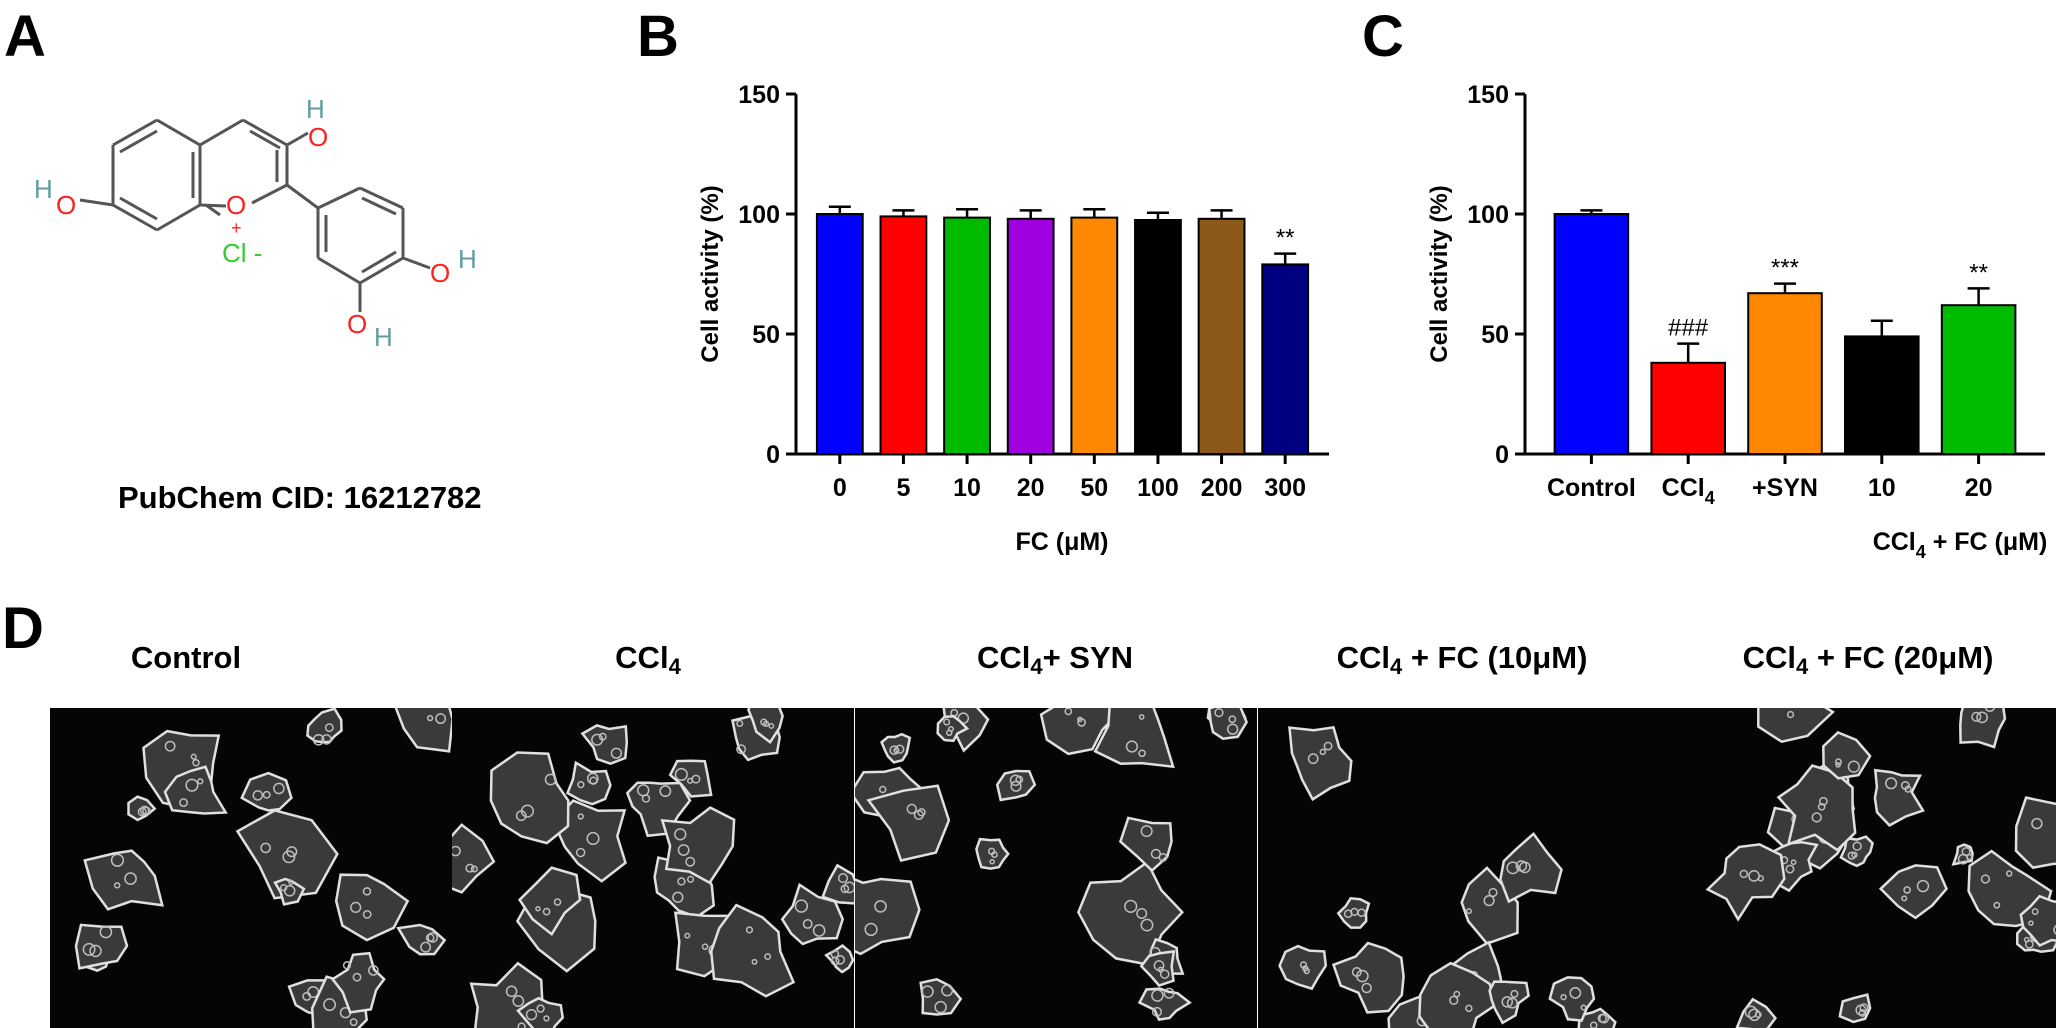 The width and height of the screenshot is (2056, 1028). Describe the element at coordinates (653, 868) in the screenshot. I see `micrograph-ccl4` at that location.